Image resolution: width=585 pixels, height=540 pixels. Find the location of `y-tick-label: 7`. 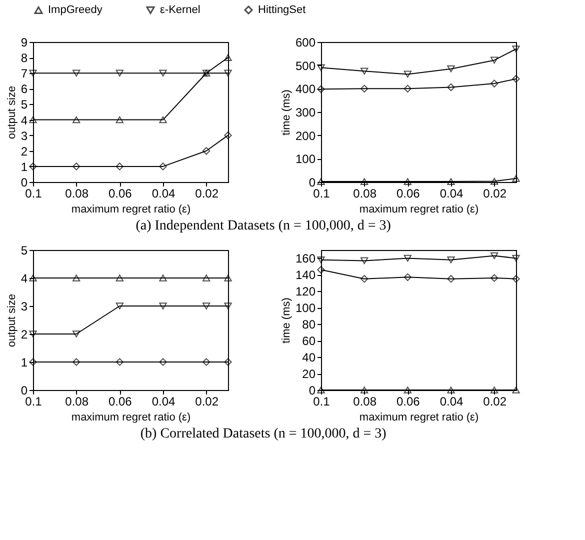

y-tick-label: 7 is located at coordinates (24, 73).